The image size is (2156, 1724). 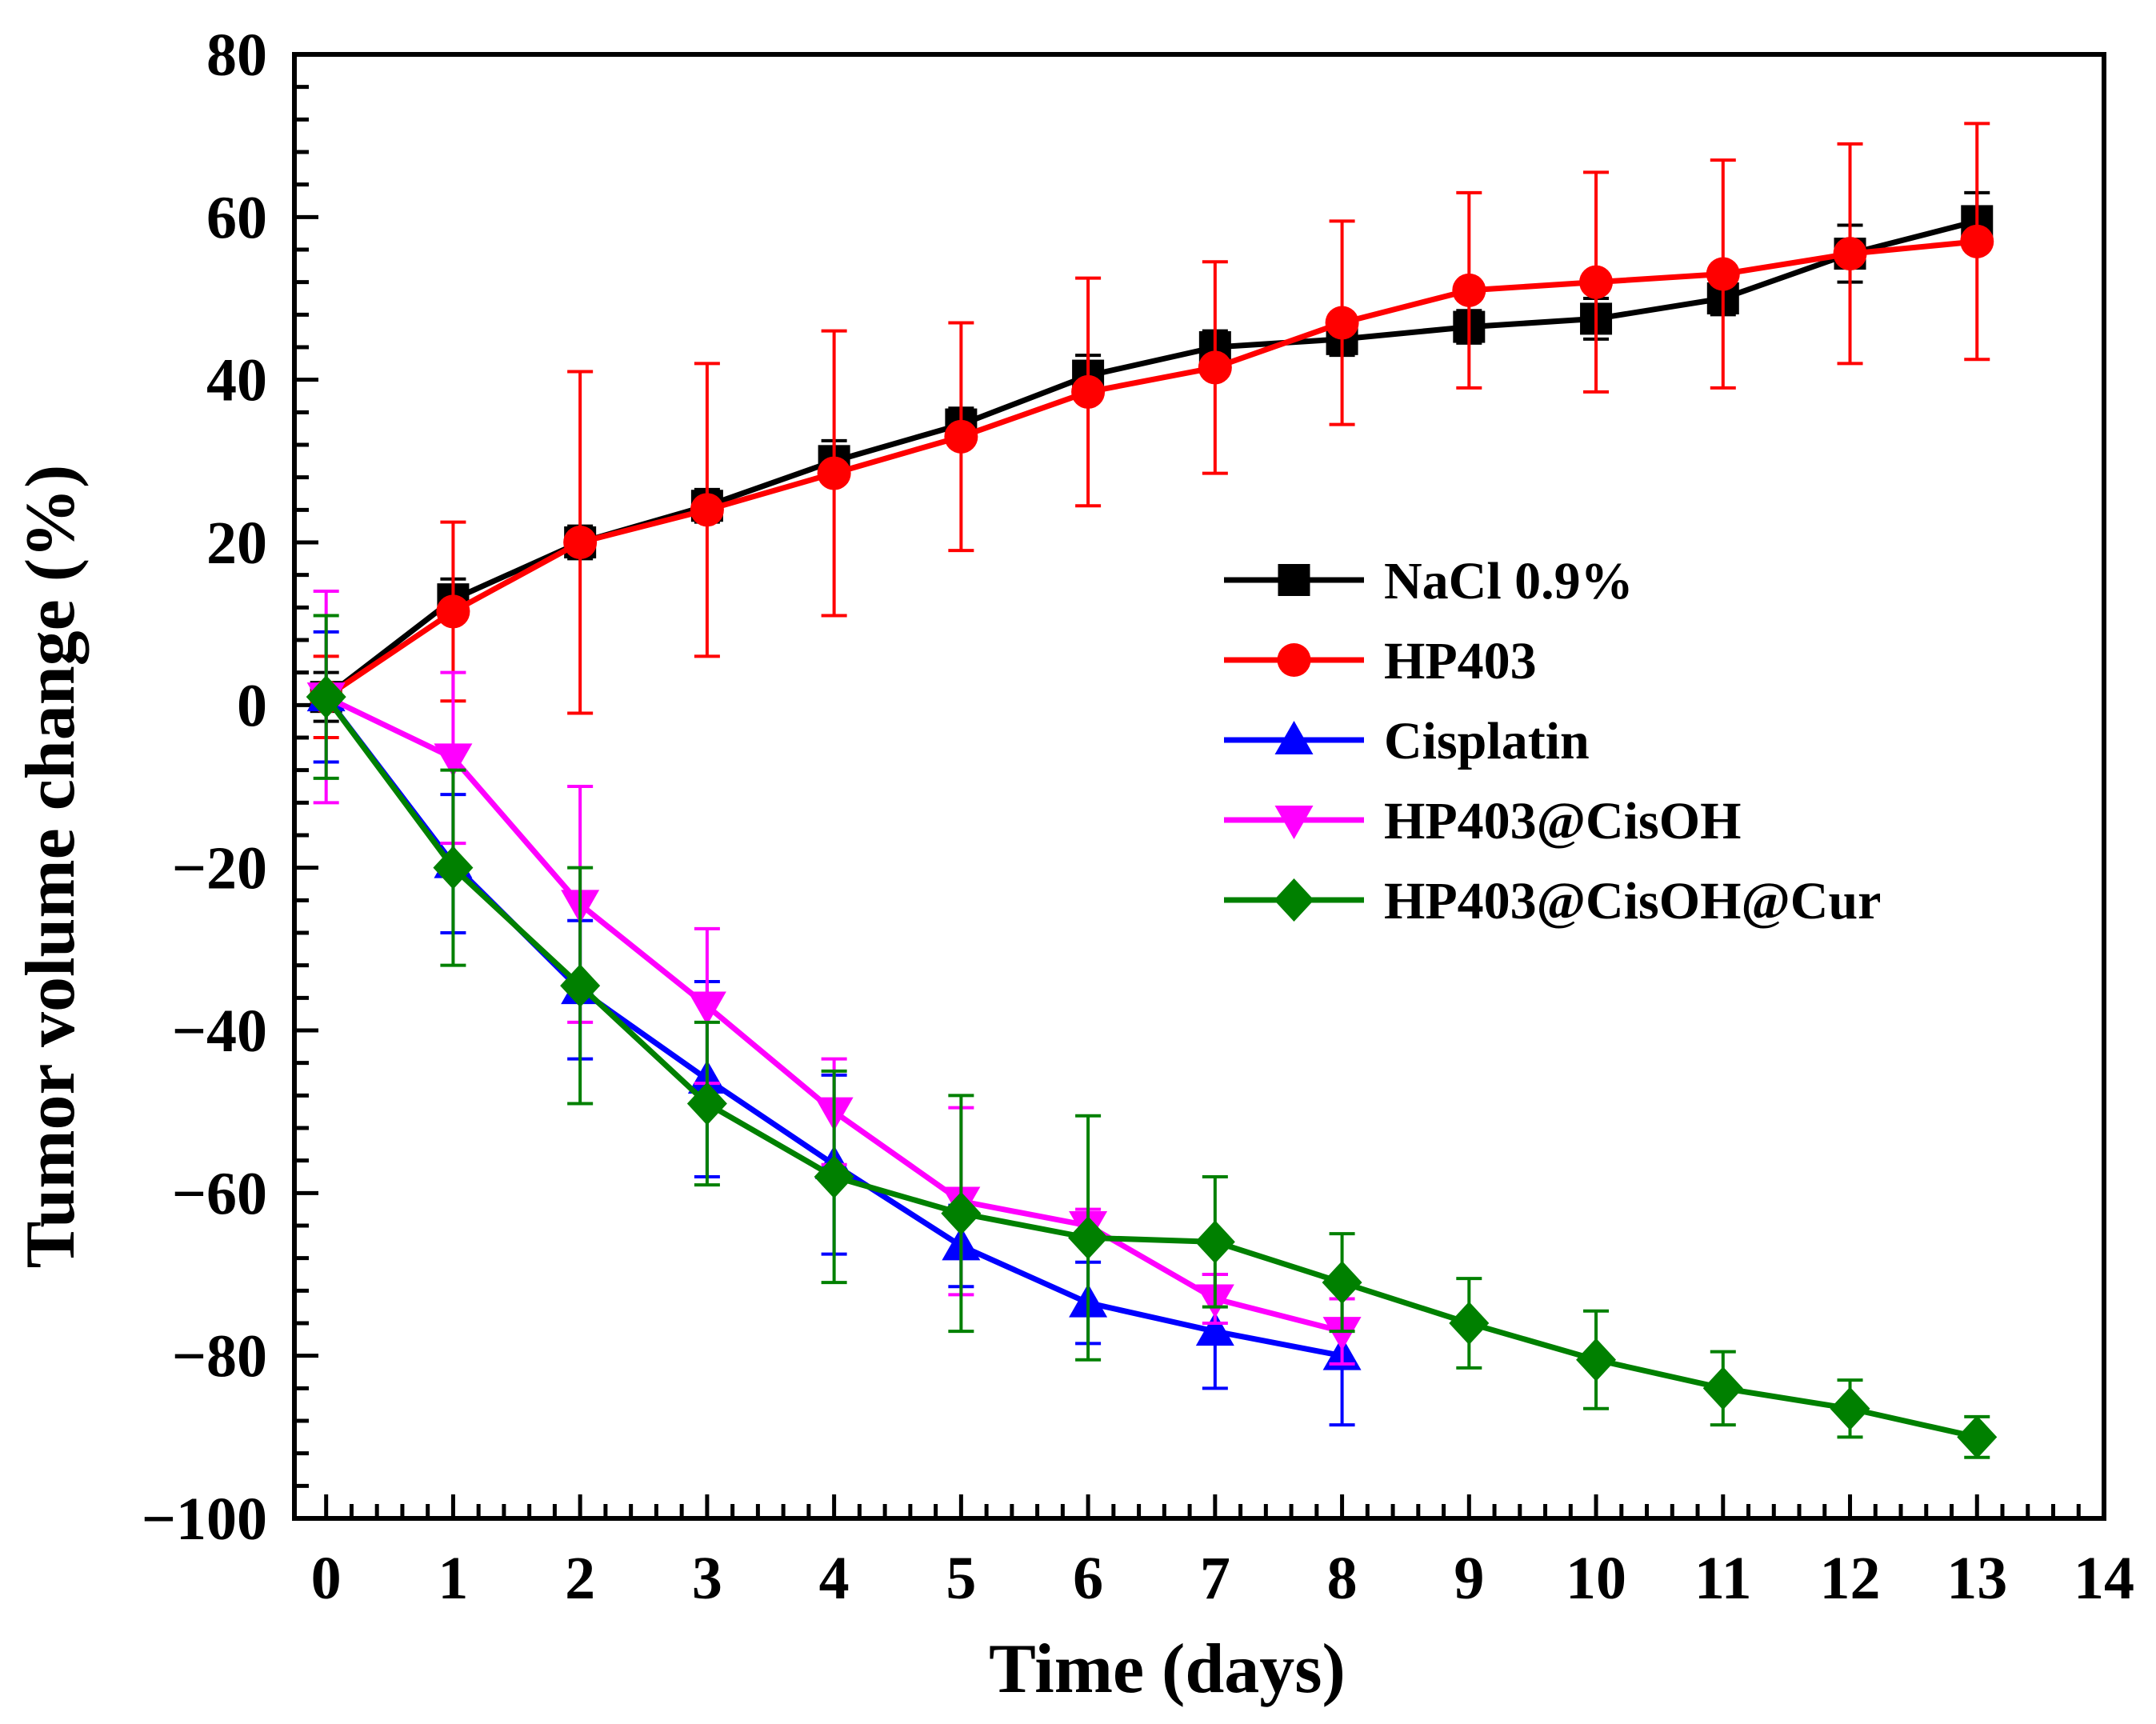 What do you see at coordinates (961, 1578) in the screenshot?
I see `x-tick-label: 5` at bounding box center [961, 1578].